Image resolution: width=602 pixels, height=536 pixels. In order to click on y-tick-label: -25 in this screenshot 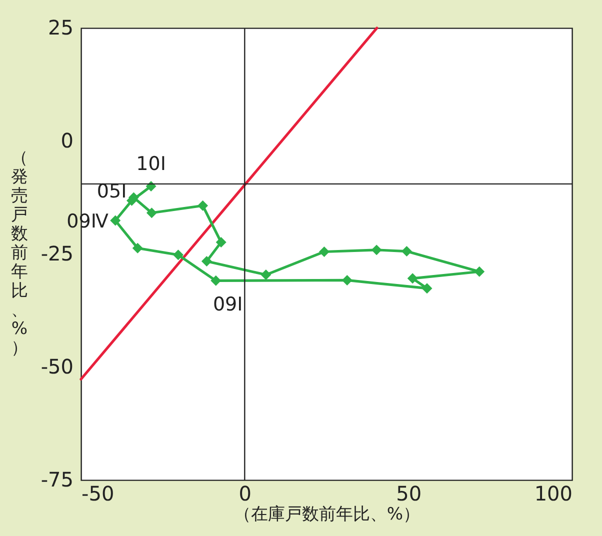, I will do `click(57, 254)`.